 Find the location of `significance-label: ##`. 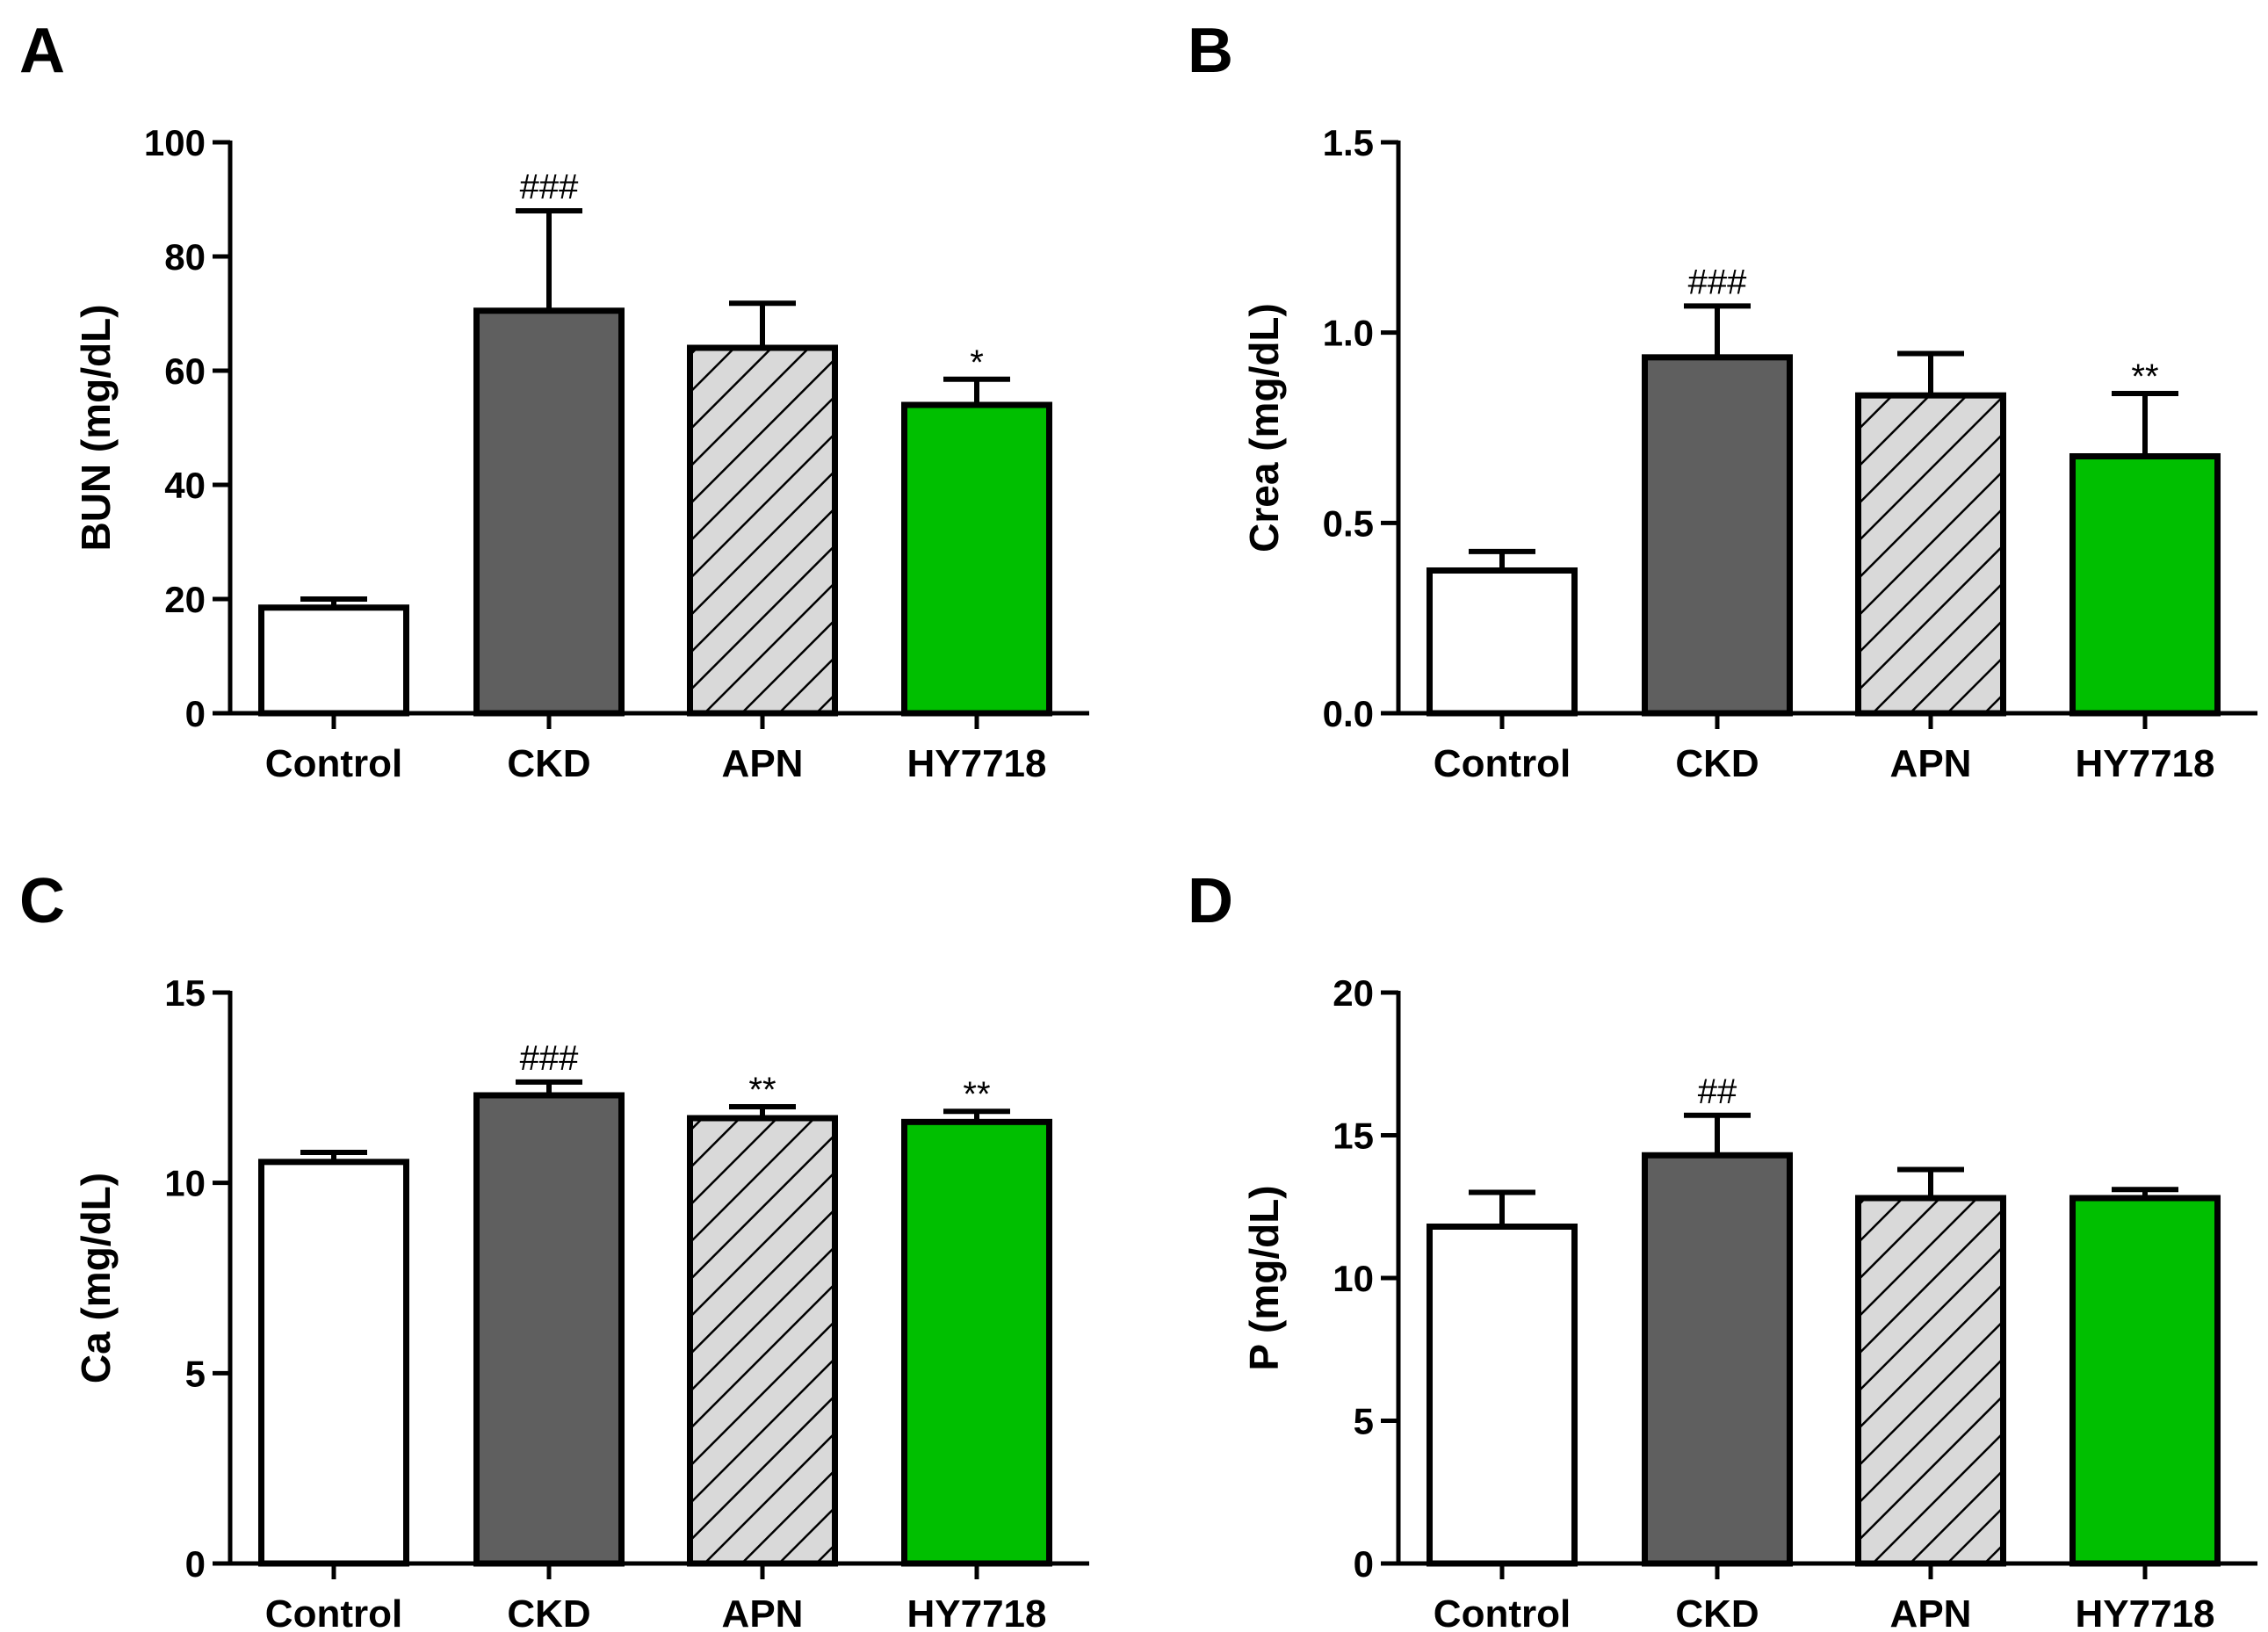

significance-label: ## is located at coordinates (1718, 1091).